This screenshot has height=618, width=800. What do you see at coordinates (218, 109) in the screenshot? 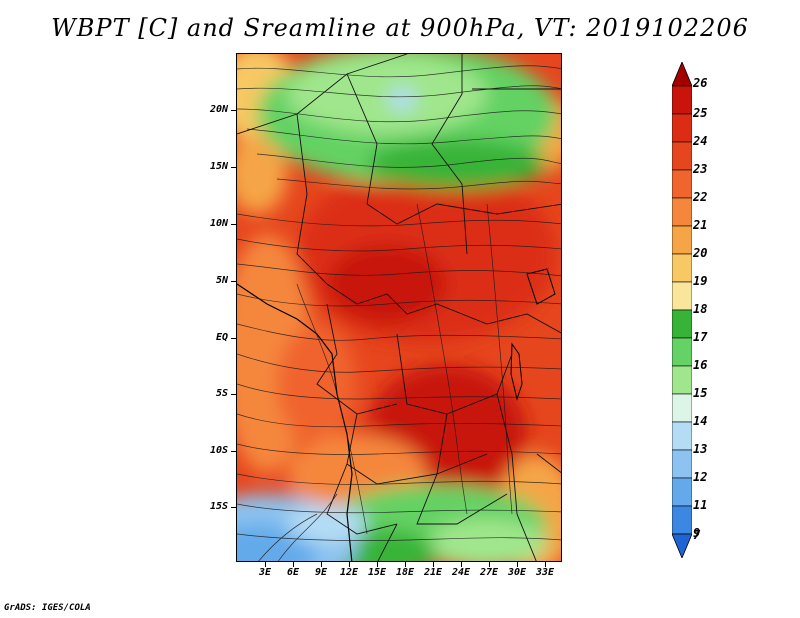
I see `lat-label: 20N` at bounding box center [218, 109].